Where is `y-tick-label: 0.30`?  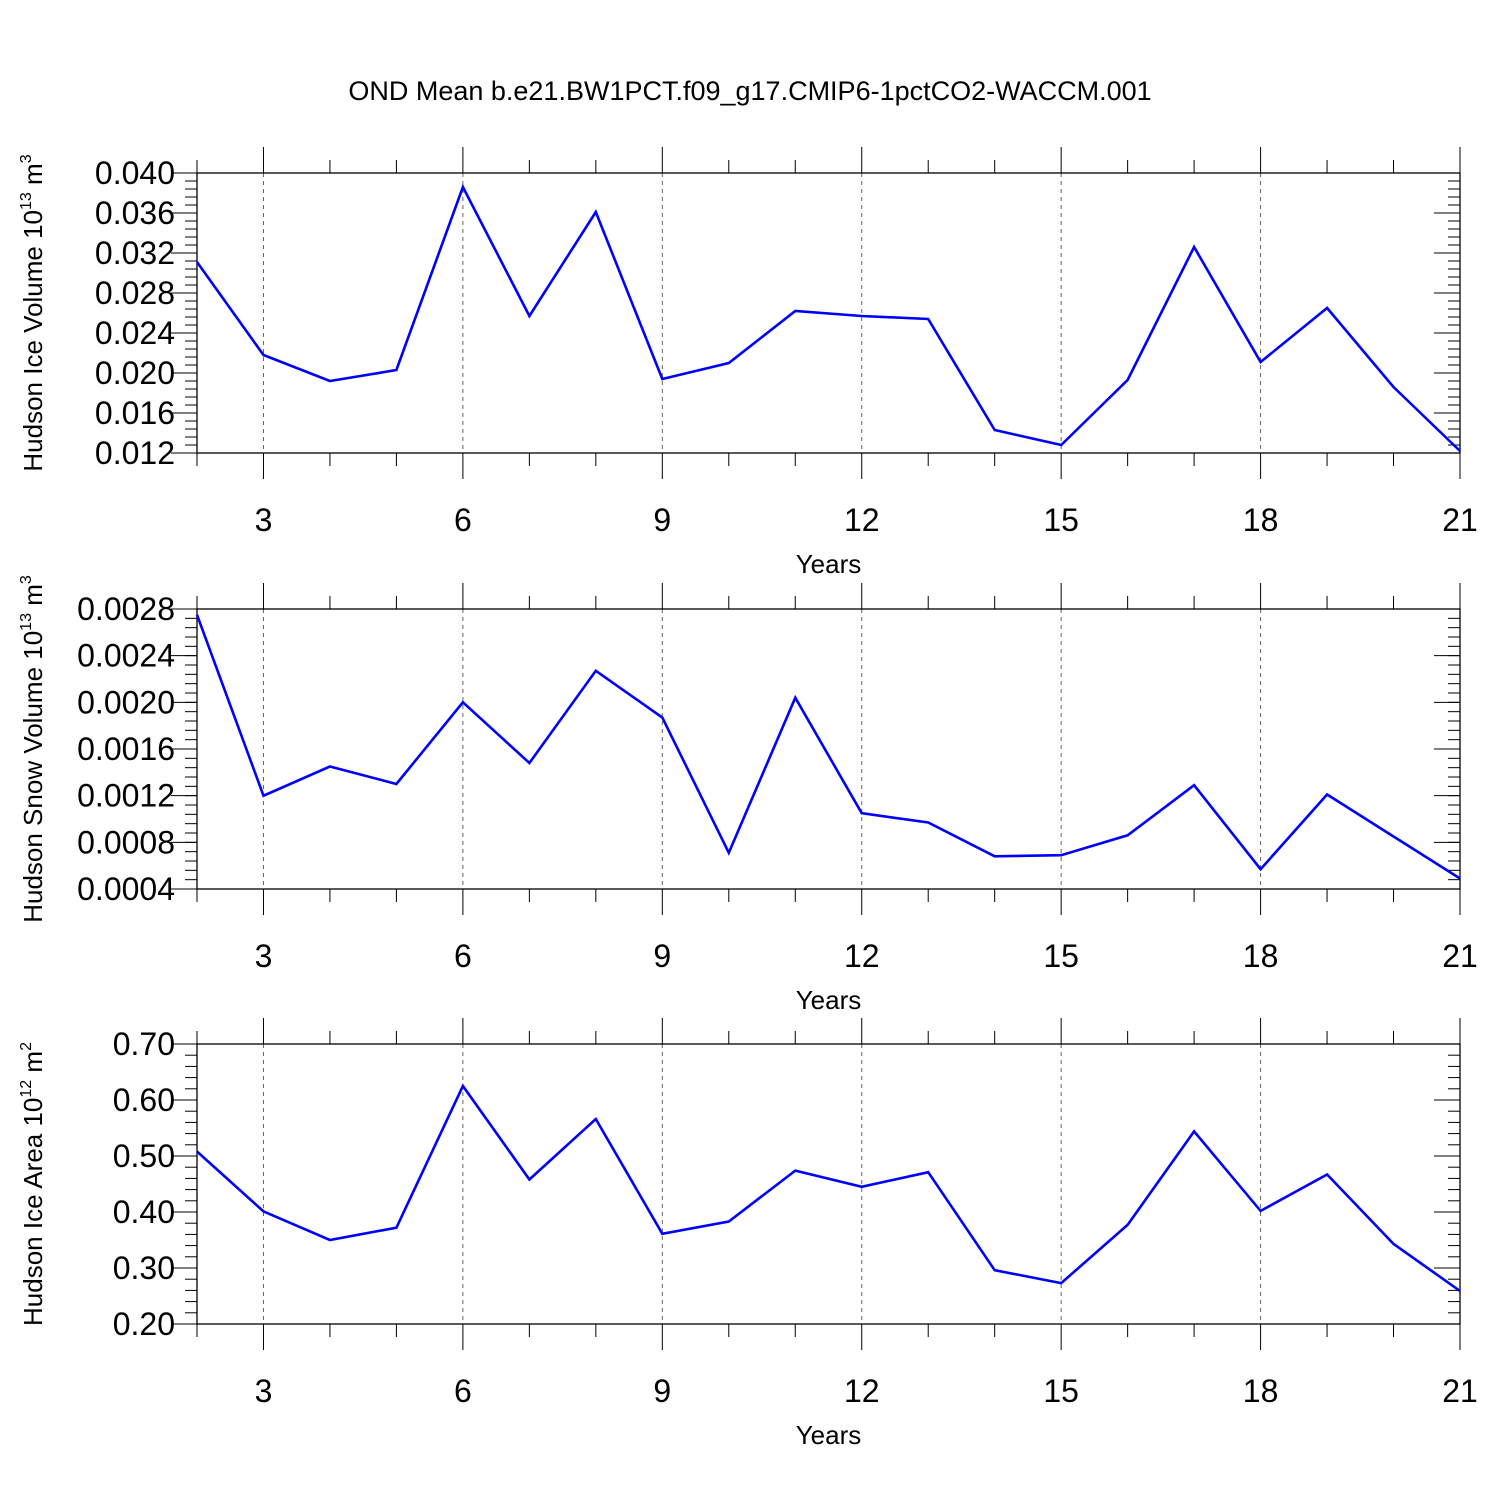
y-tick-label: 0.30 is located at coordinates (144, 1268).